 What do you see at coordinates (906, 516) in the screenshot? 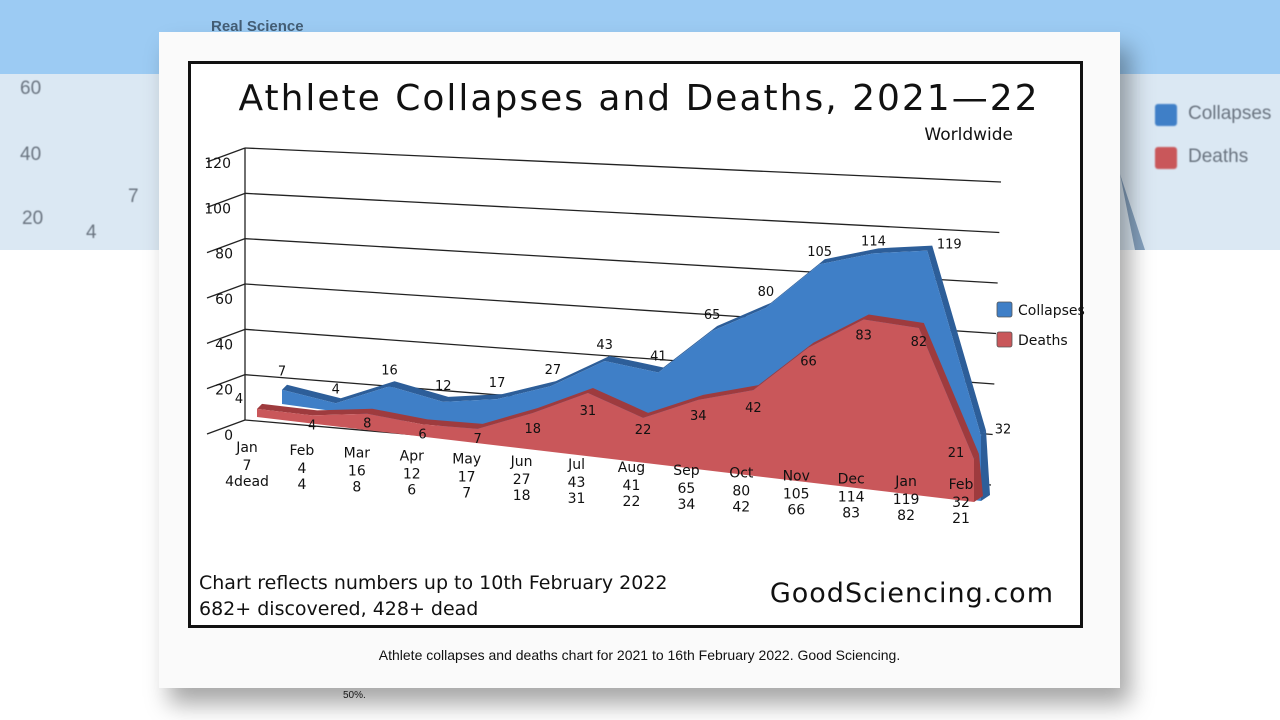
I see `table-value-deaths: 82` at bounding box center [906, 516].